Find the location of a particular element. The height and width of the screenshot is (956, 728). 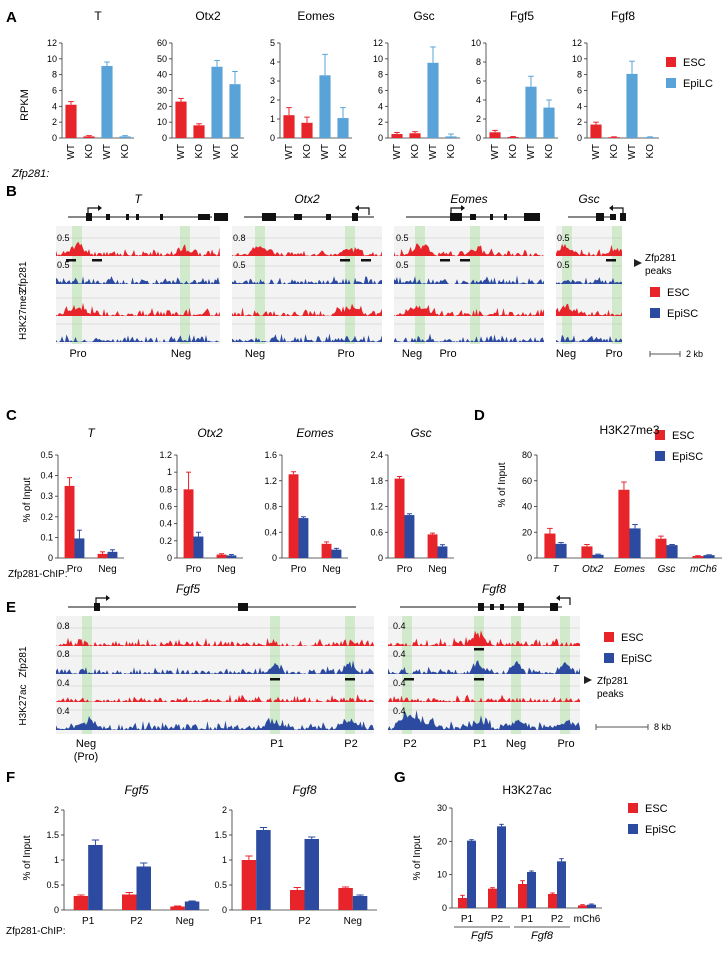

y-tick-label: 80 is located at coordinates (527, 455).